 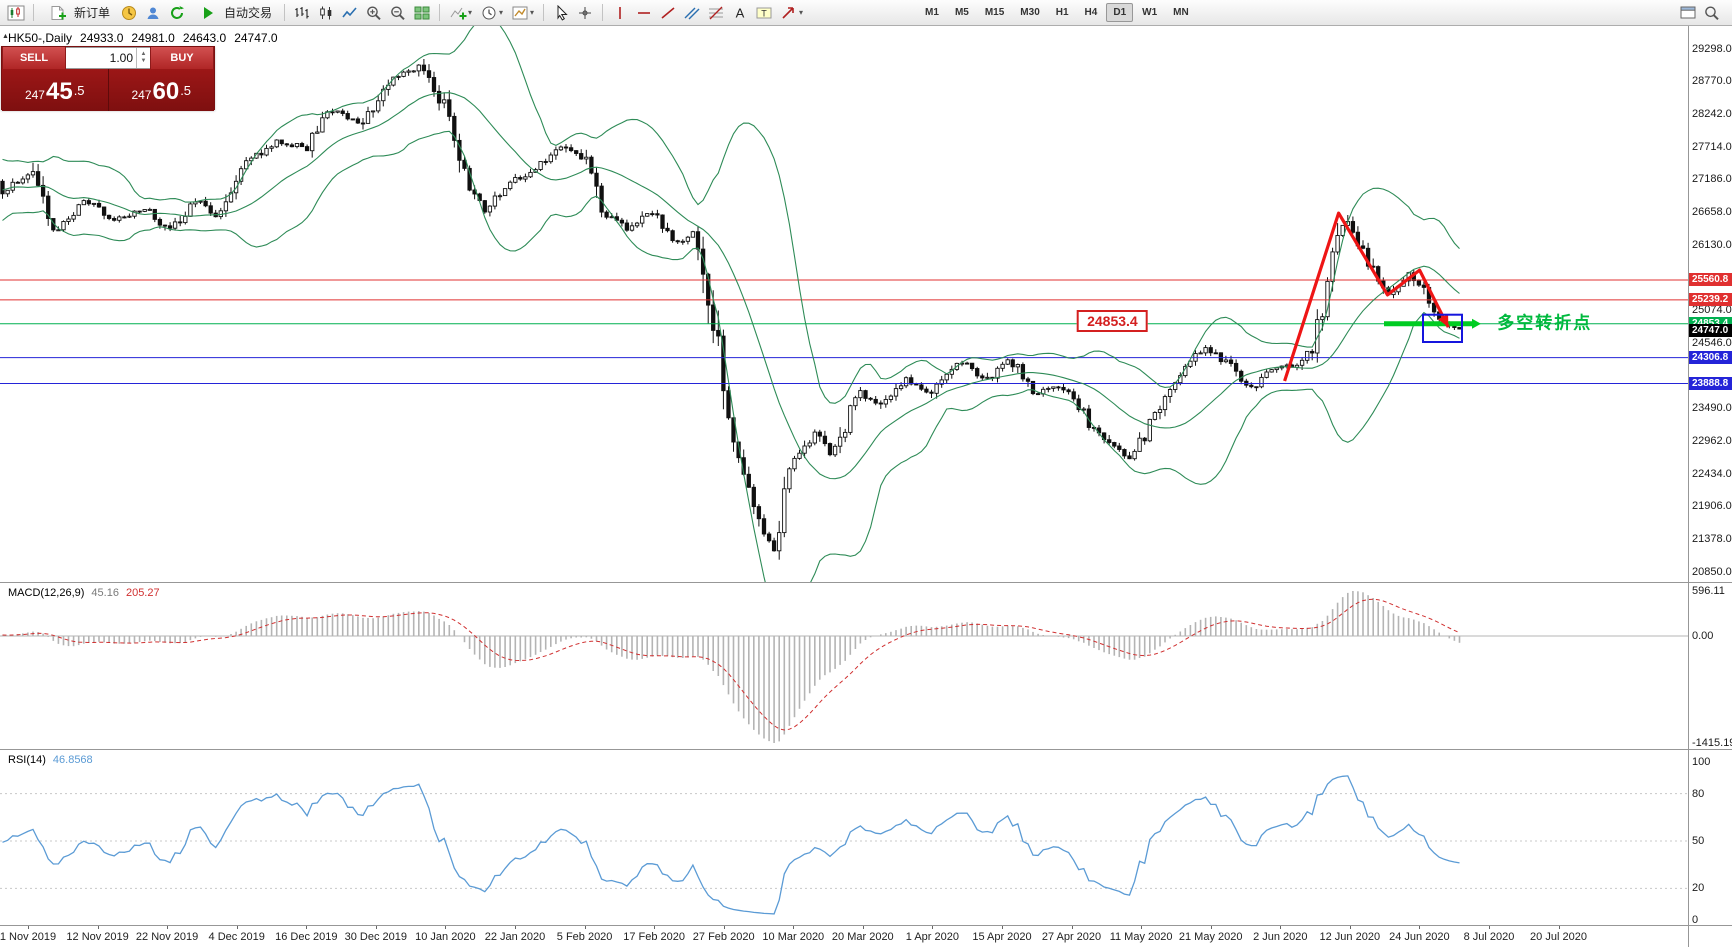 I want to click on timeframe-button-m1: M1, so click(x=932, y=12).